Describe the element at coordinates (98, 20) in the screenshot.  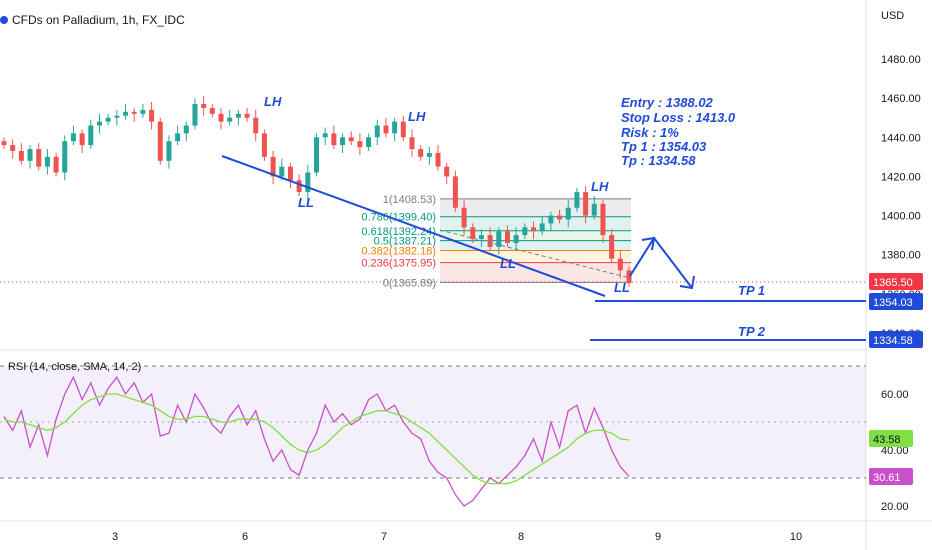
I see `chart-title: CFDs on Palladium, 1h, FX_IDC` at that location.